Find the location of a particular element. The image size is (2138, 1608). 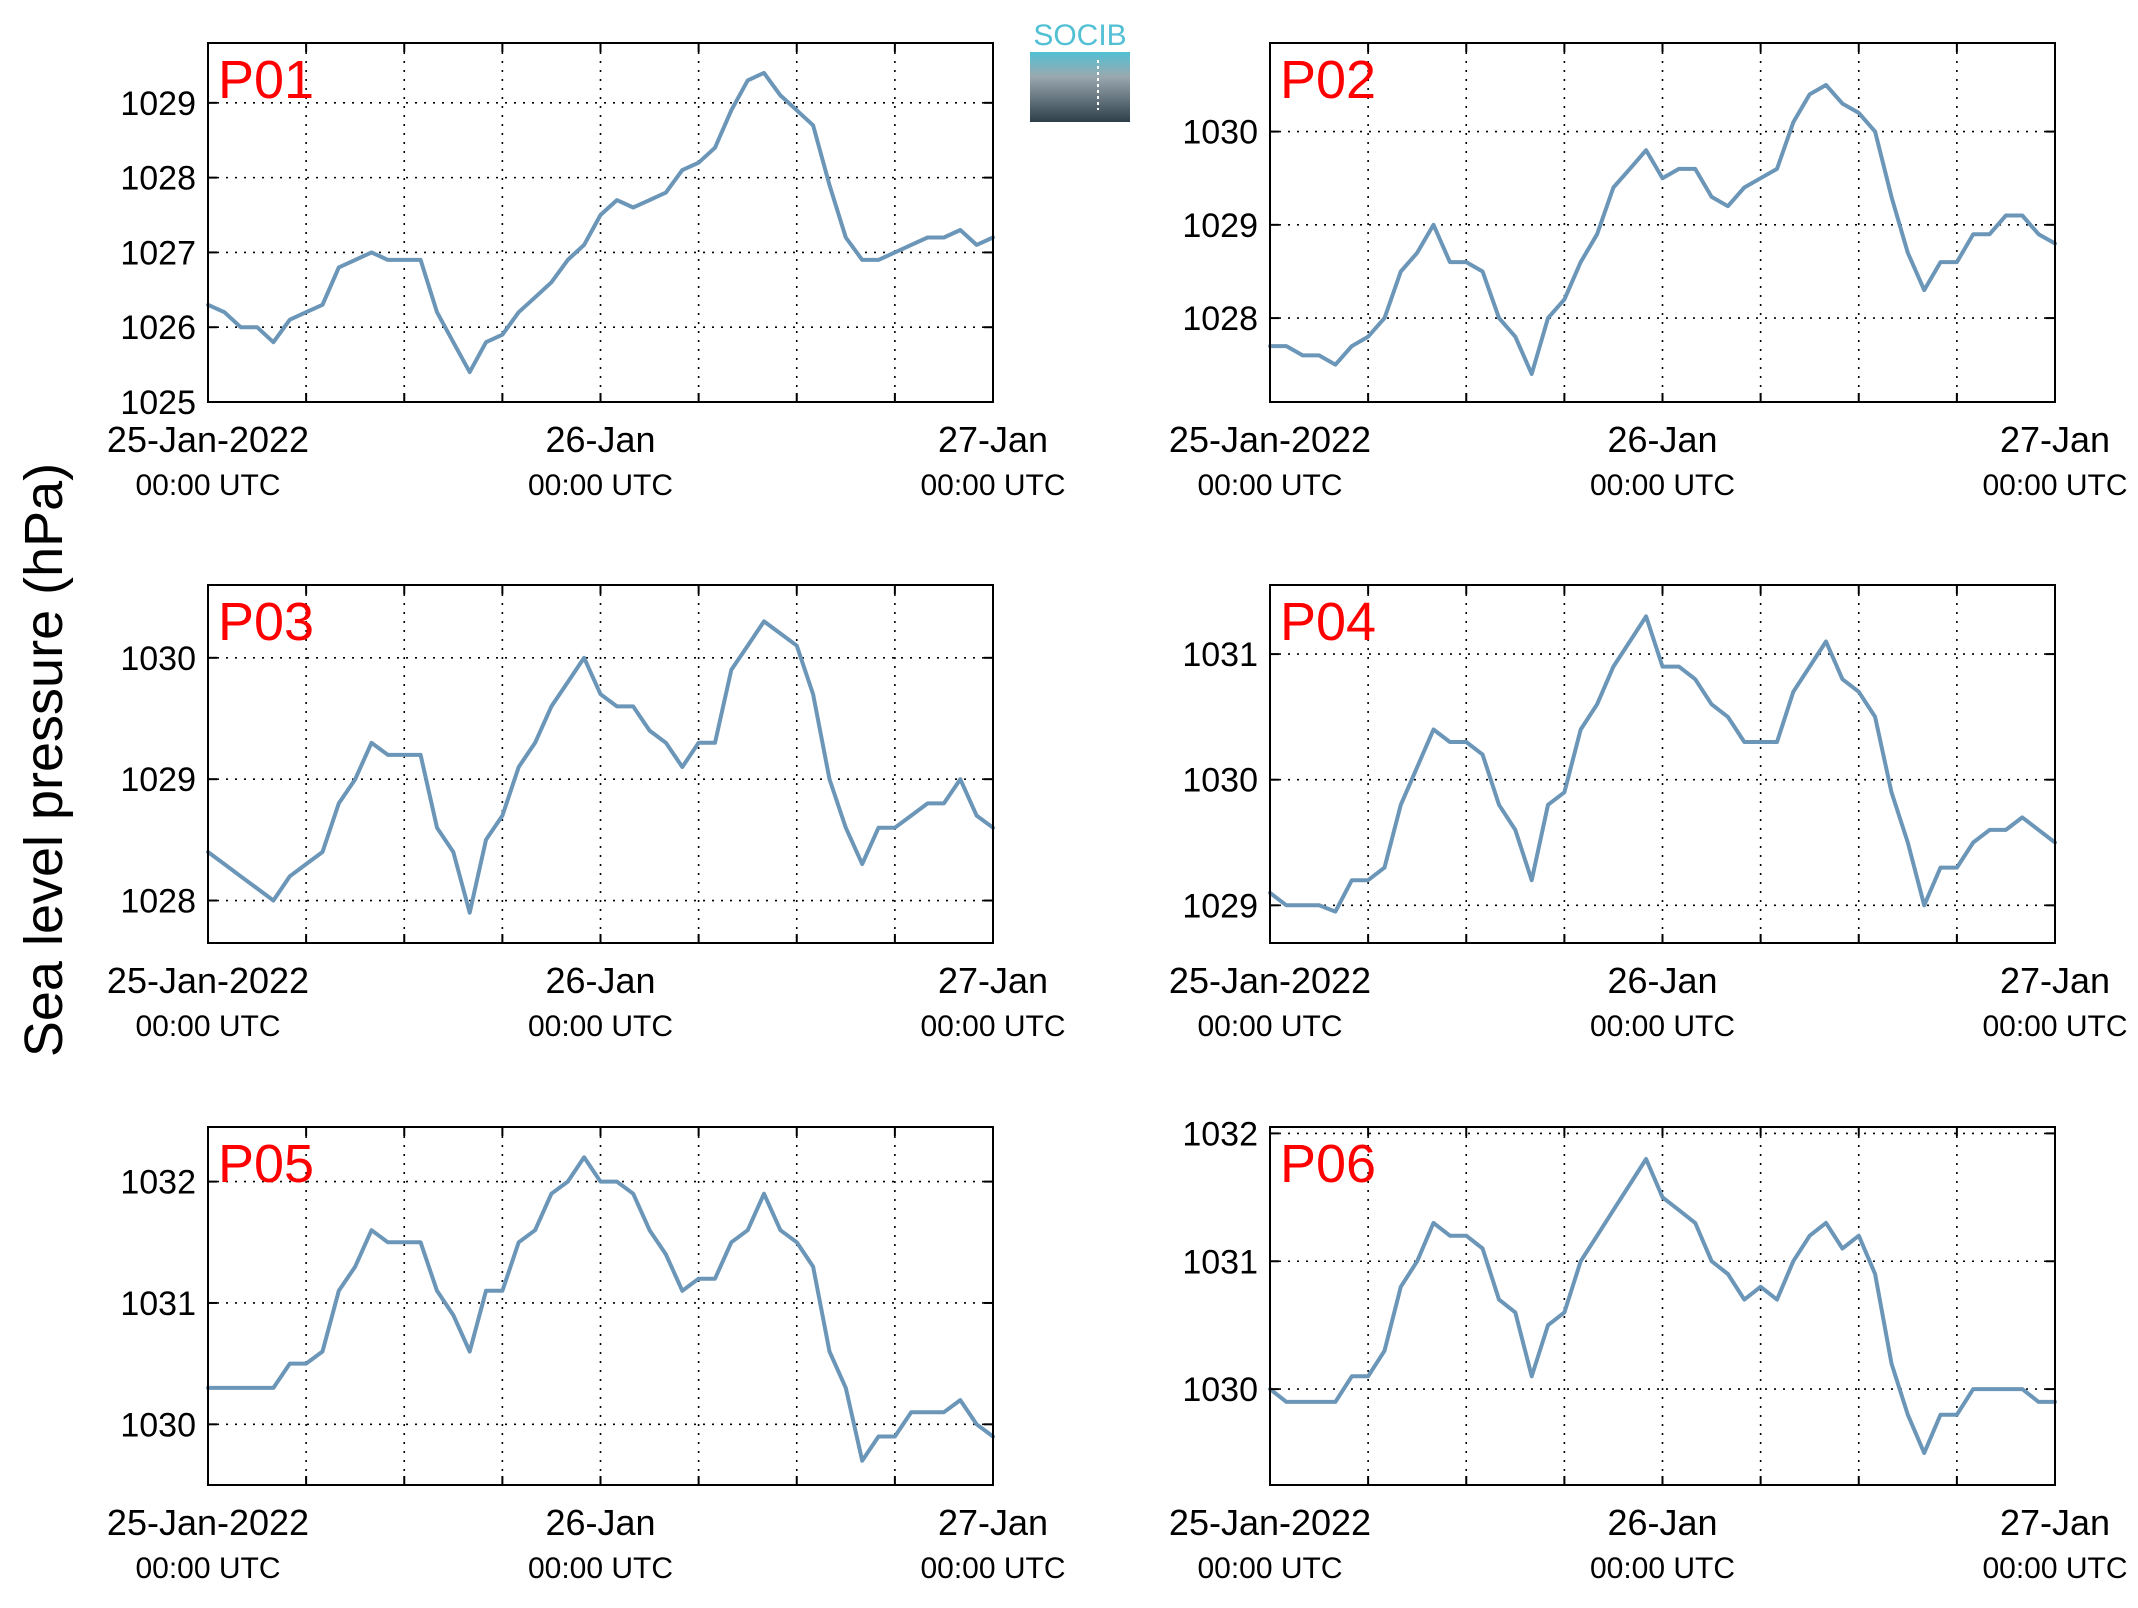

series-line-p6 is located at coordinates (1662, 1306).